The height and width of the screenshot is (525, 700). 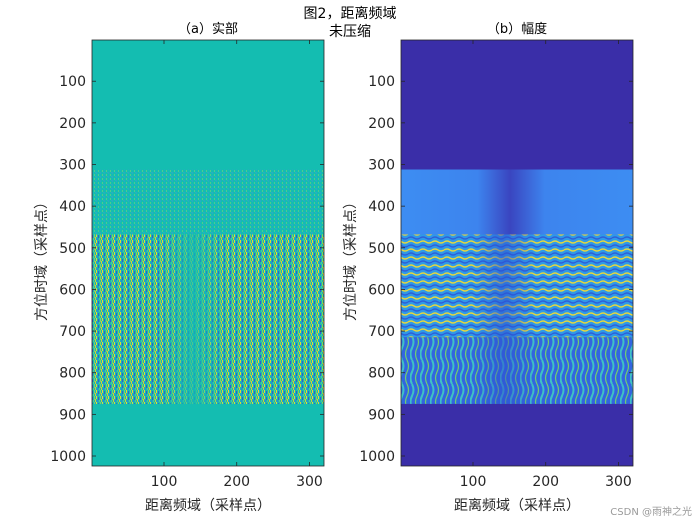 What do you see at coordinates (351, 258) in the screenshot?
I see `panel-b-ylabel: 方位时域（采样点）` at bounding box center [351, 258].